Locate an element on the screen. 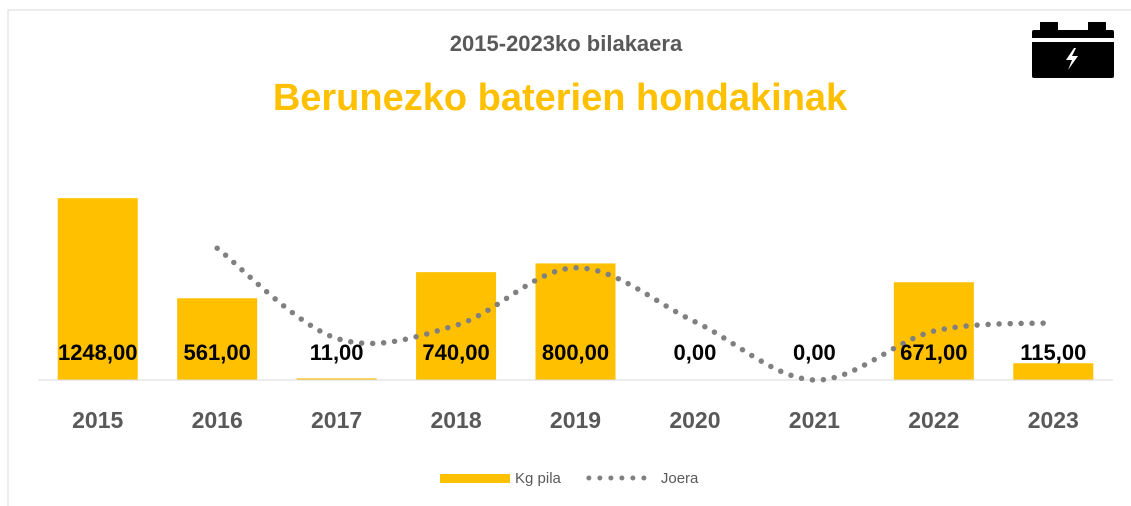  data-label: 800,00 is located at coordinates (575, 352).